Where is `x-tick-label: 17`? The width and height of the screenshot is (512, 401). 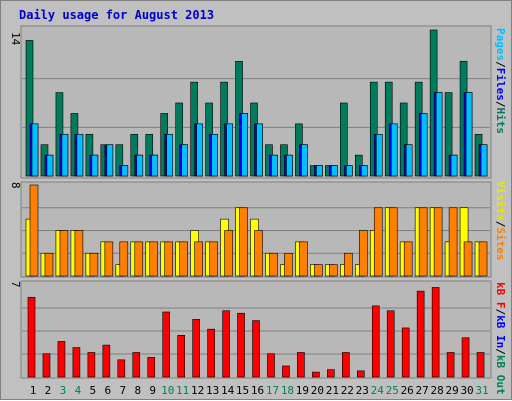 x-tick-label: 17 is located at coordinates (272, 390).